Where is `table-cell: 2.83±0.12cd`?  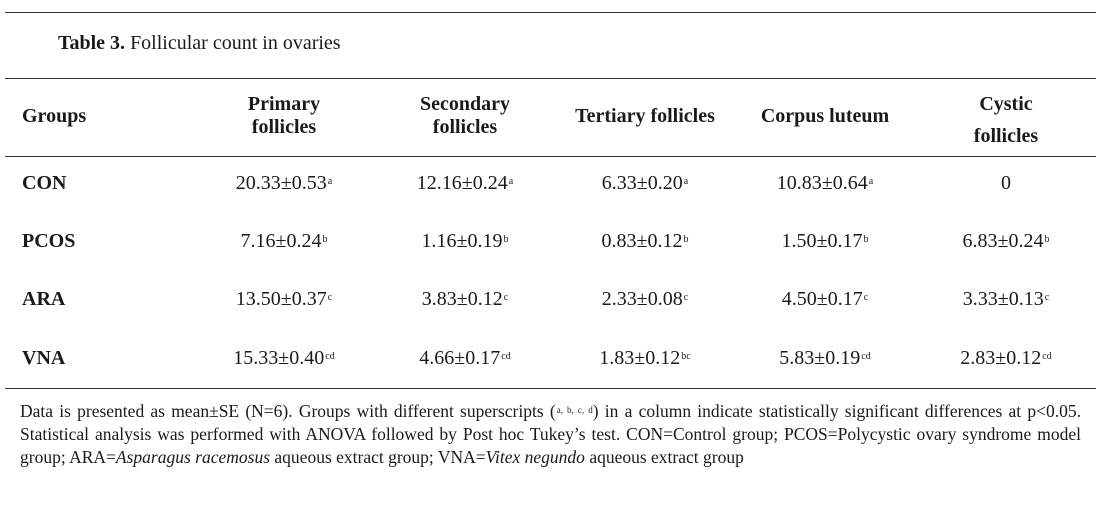
table-cell: 2.83±0.12cd is located at coordinates (1005, 358).